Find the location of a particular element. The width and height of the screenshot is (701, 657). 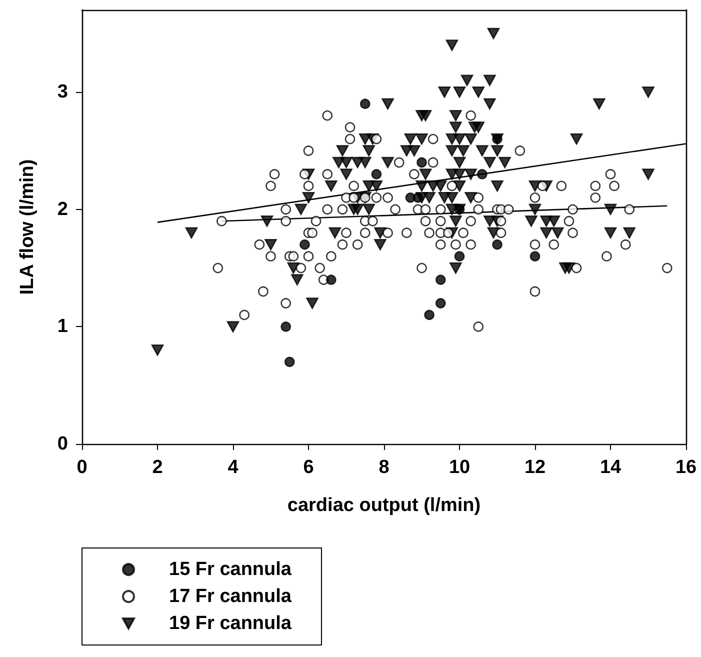

x-tick-label: 4 is located at coordinates (233, 467).